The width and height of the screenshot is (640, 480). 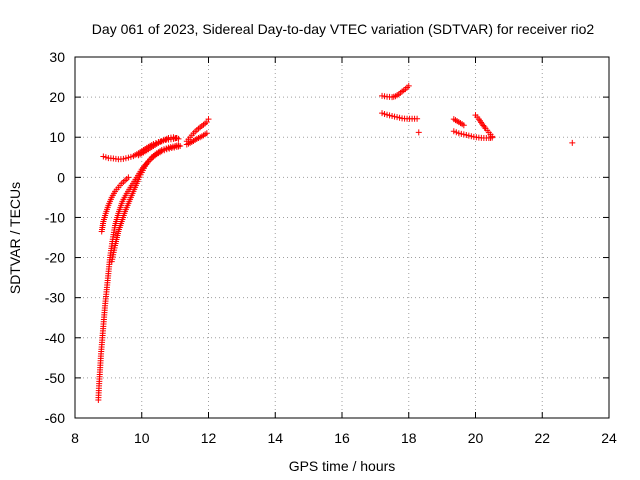 I want to click on y-tick-label: 0, so click(x=61, y=177).